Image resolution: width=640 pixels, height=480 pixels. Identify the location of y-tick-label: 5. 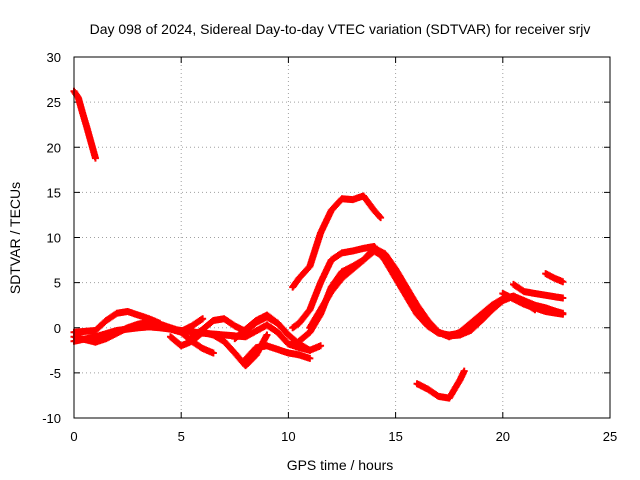
(57, 283).